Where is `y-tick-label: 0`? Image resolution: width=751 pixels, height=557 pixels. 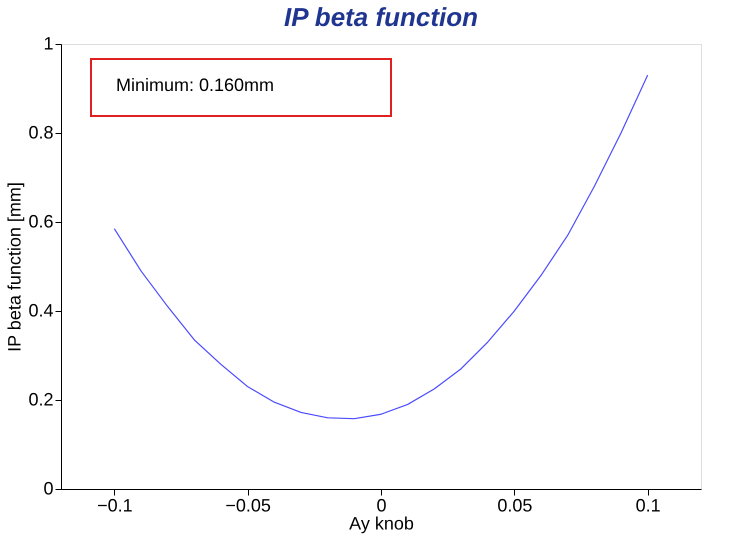
y-tick-label: 0 is located at coordinates (48, 488).